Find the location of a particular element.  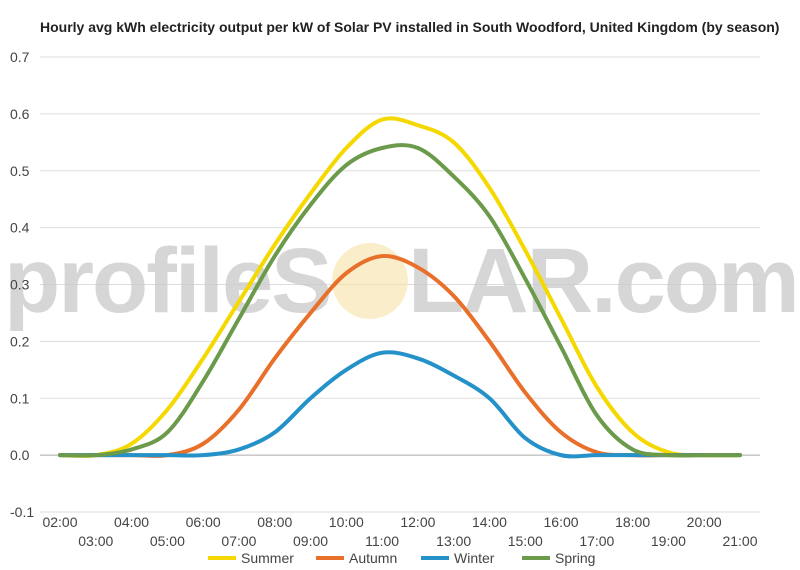

legend-label-spring: Spring is located at coordinates (575, 558).